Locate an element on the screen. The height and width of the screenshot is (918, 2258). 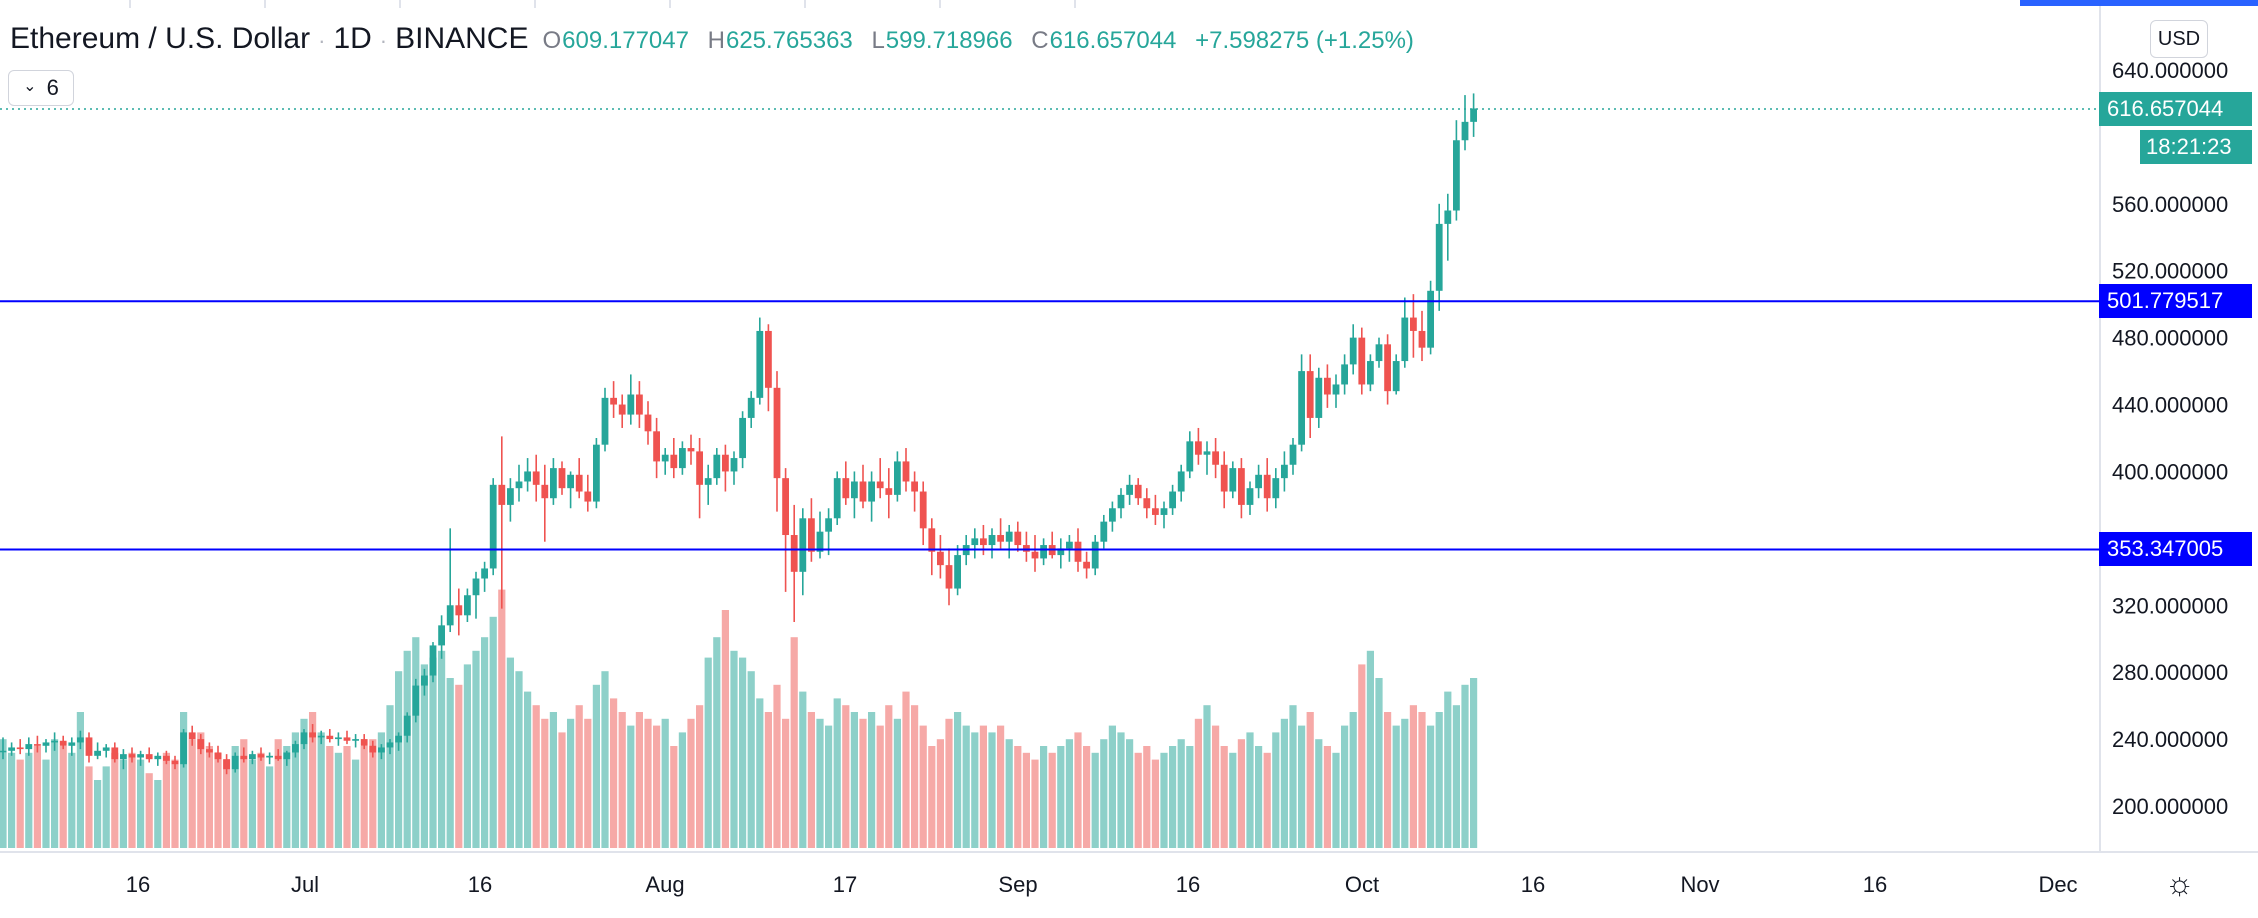
symbol-title: Ethereum / U.S. Dollar is located at coordinates (160, 38).